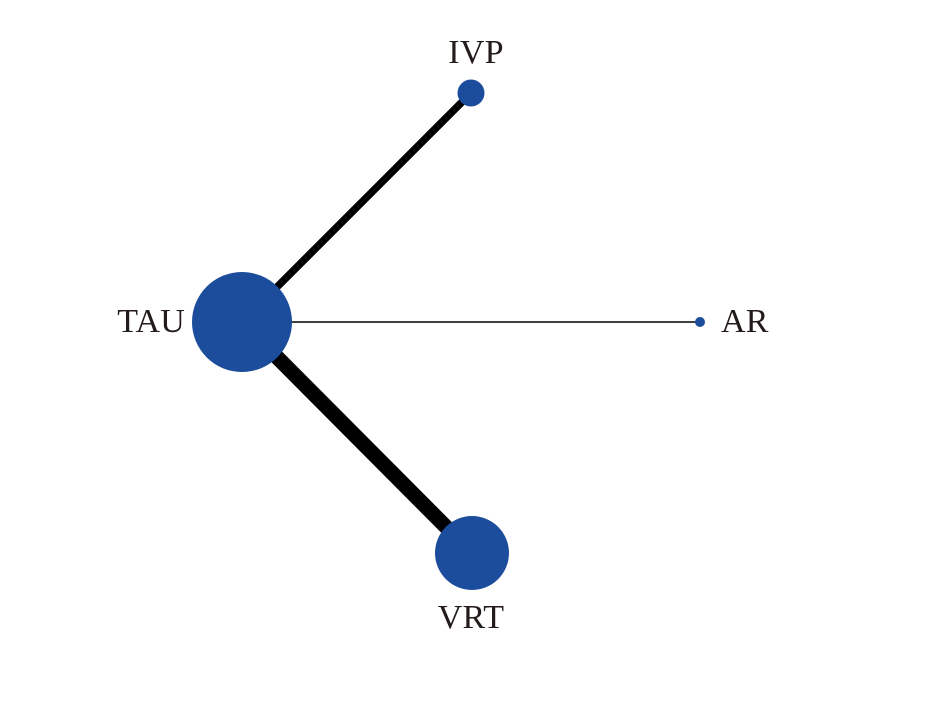  I want to click on node-label-tau: TAU, so click(151, 321).